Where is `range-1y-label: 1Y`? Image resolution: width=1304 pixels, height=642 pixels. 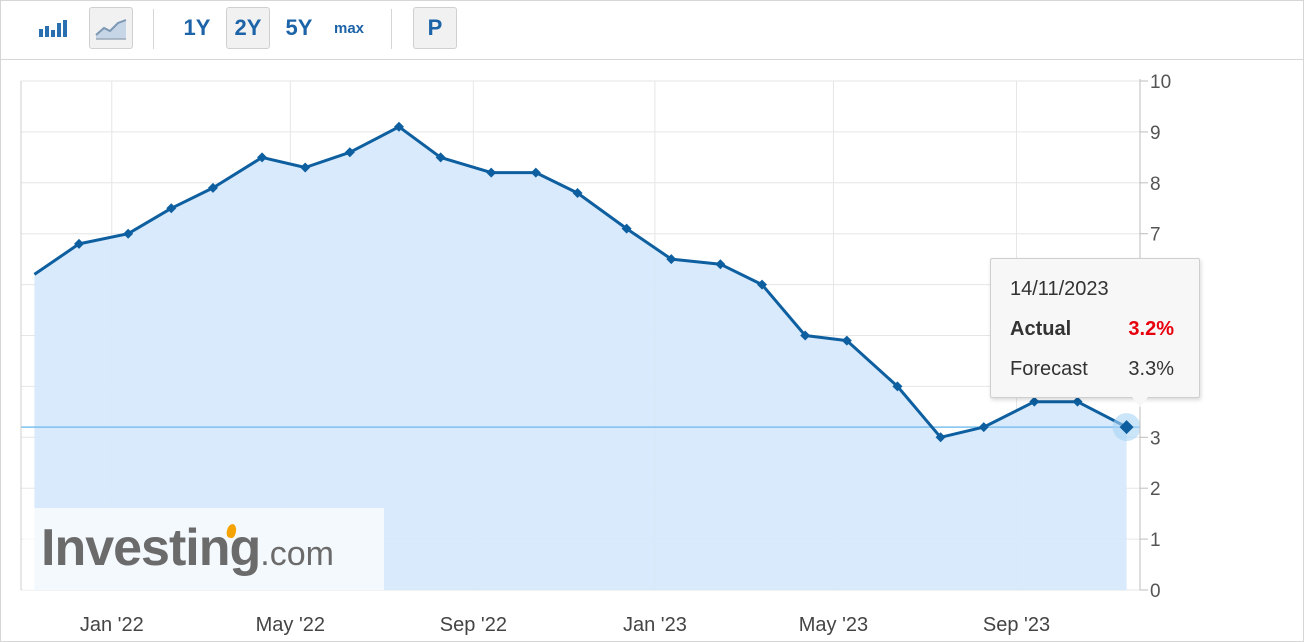
range-1y-label: 1Y is located at coordinates (197, 27).